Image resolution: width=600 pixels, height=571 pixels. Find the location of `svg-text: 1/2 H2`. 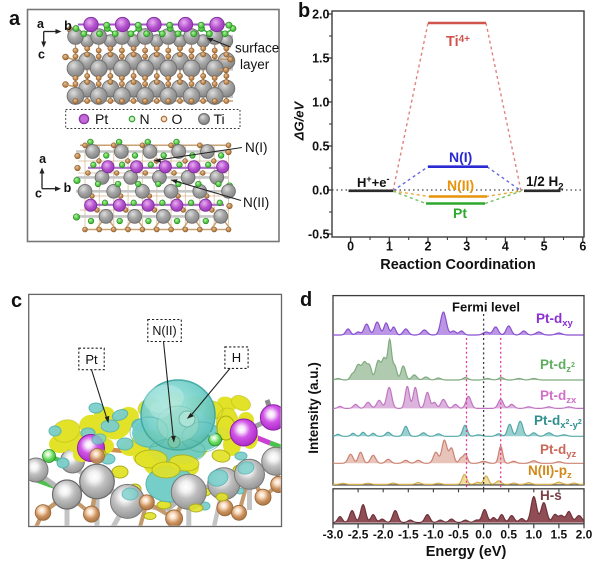

svg-text: 1/2 H2 is located at coordinates (545, 183).